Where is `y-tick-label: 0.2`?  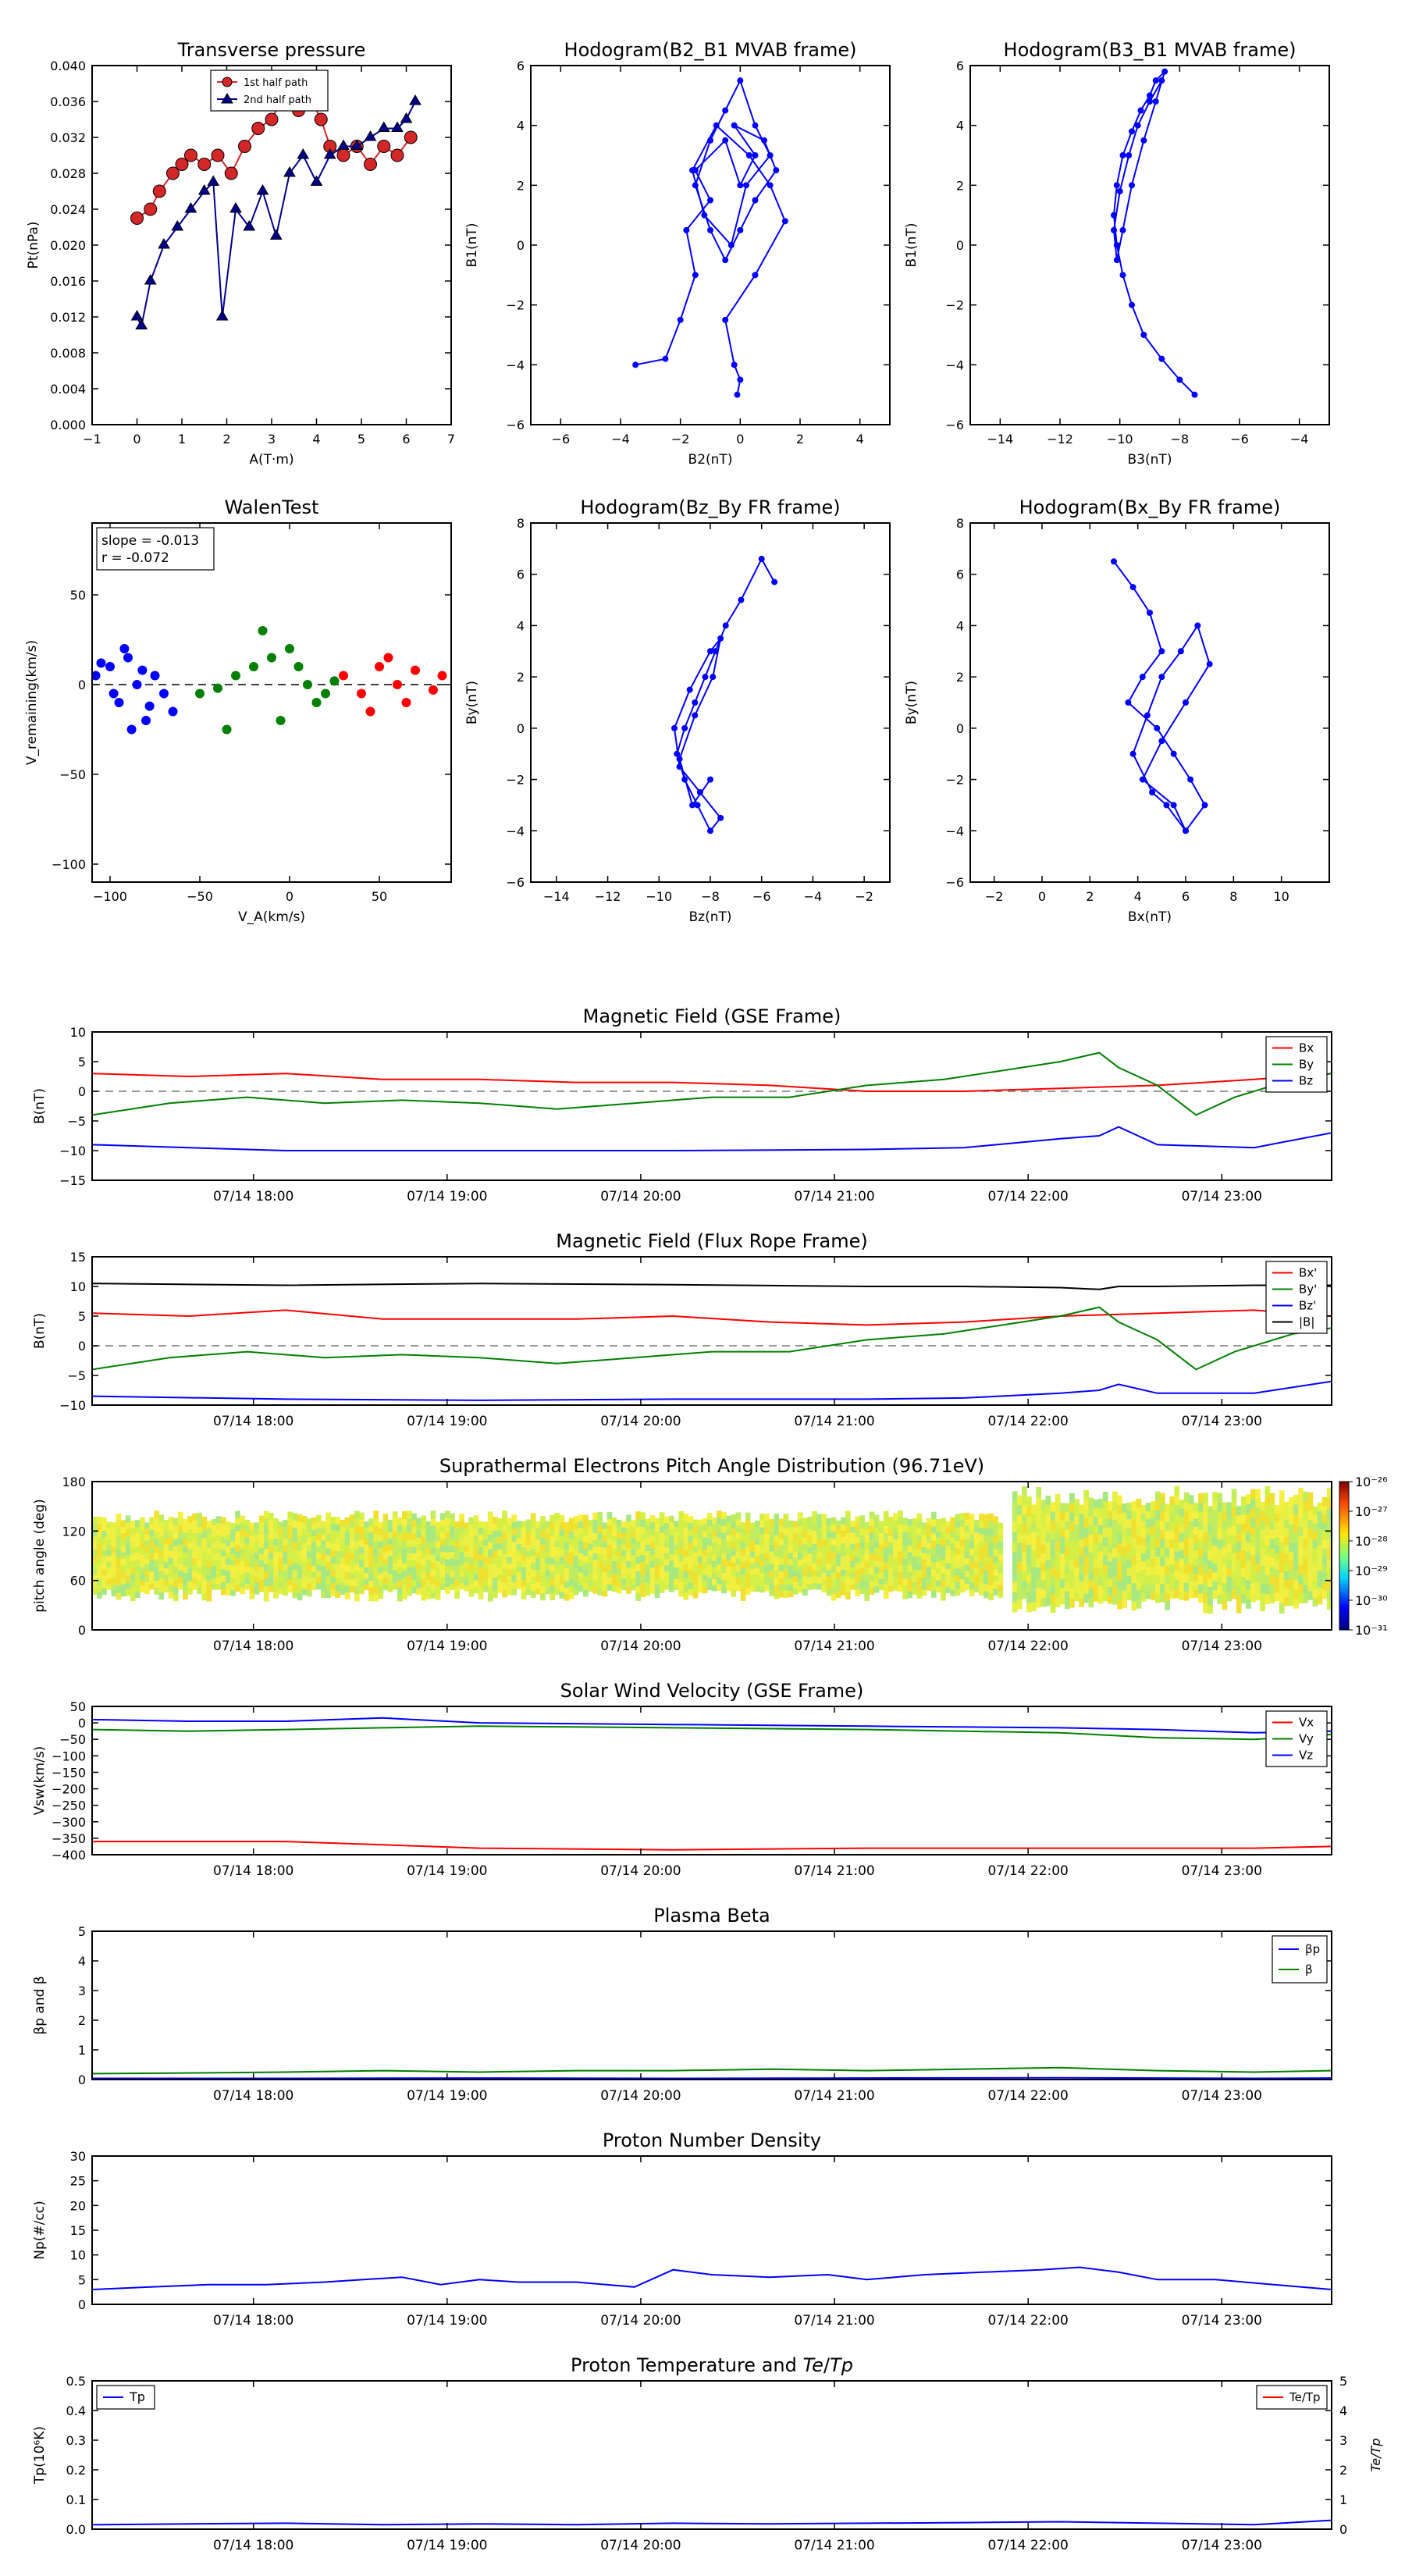 y-tick-label: 0.2 is located at coordinates (76, 2470).